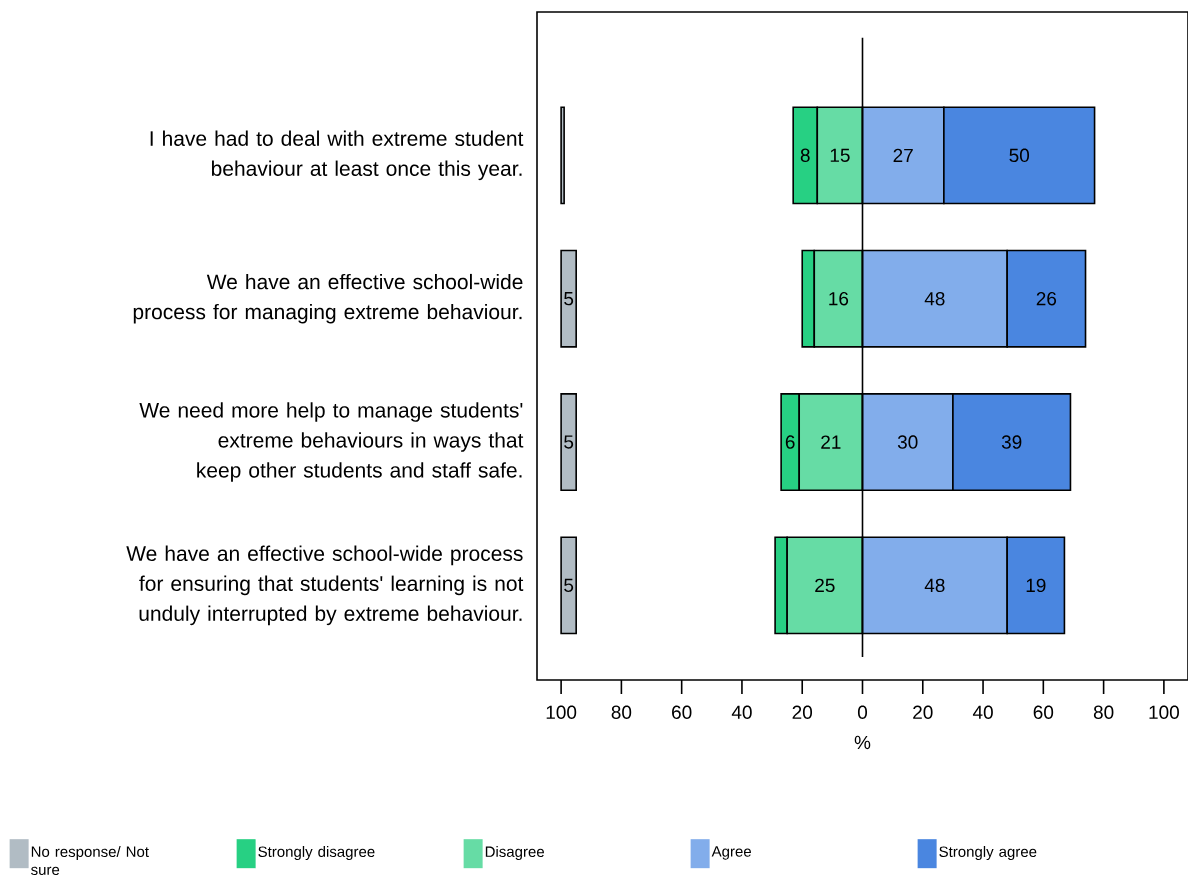 The width and height of the screenshot is (1188, 885). I want to click on y-tick-label: I have had to deal with extreme student behaviour at least once this year., so click(337, 155).